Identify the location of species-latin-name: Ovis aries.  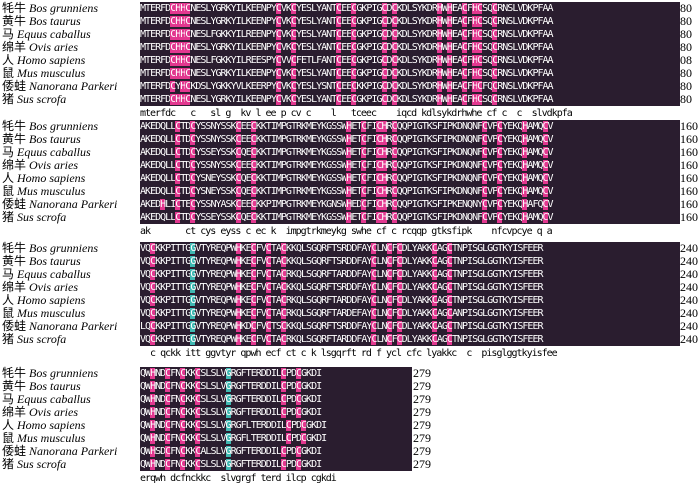
(52, 165).